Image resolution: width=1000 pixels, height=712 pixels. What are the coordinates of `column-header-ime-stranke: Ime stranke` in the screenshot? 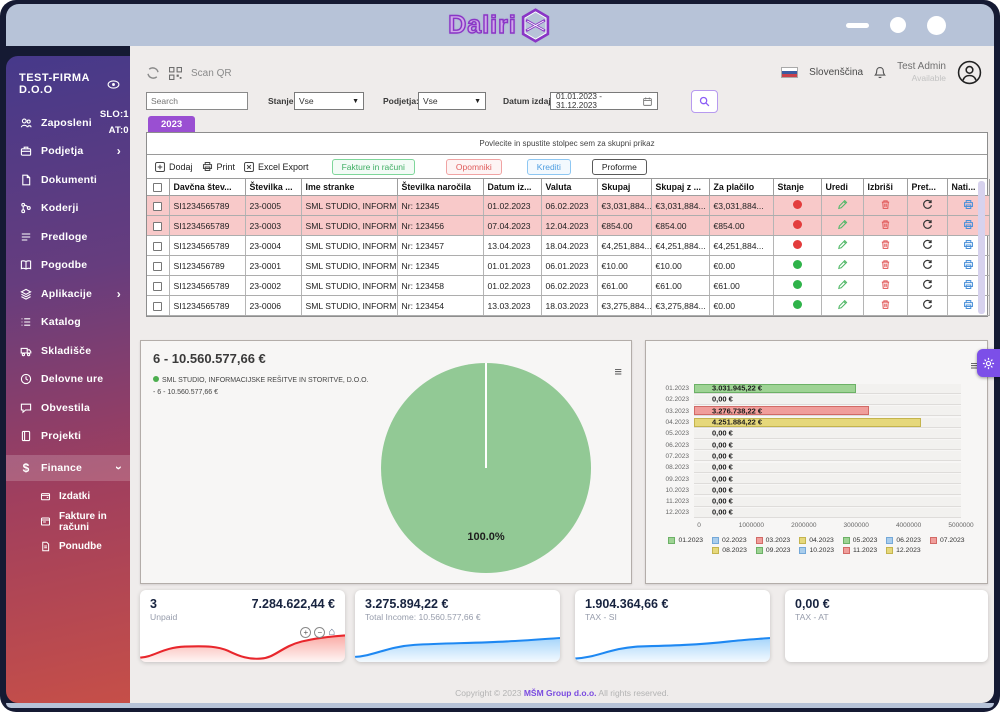 It's located at (349, 188).